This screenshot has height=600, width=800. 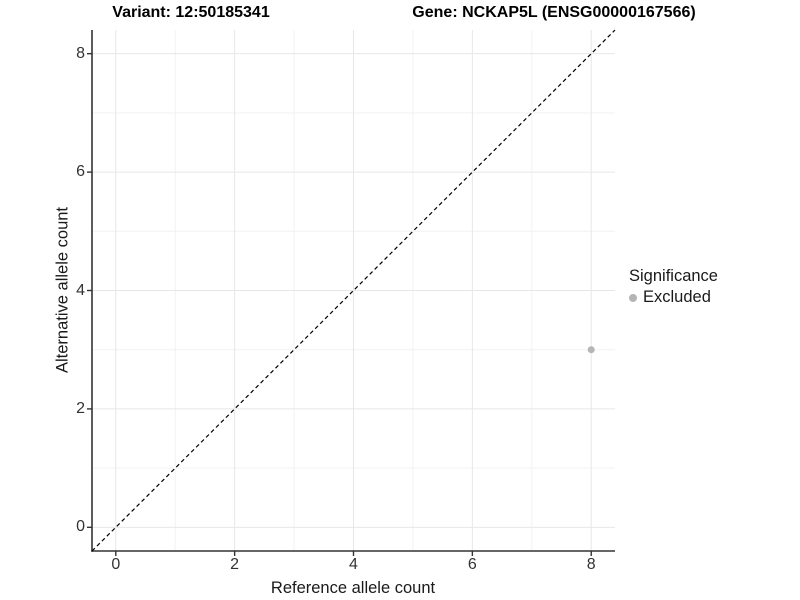 I want to click on y-tick-label-4: 4, so click(x=80, y=290).